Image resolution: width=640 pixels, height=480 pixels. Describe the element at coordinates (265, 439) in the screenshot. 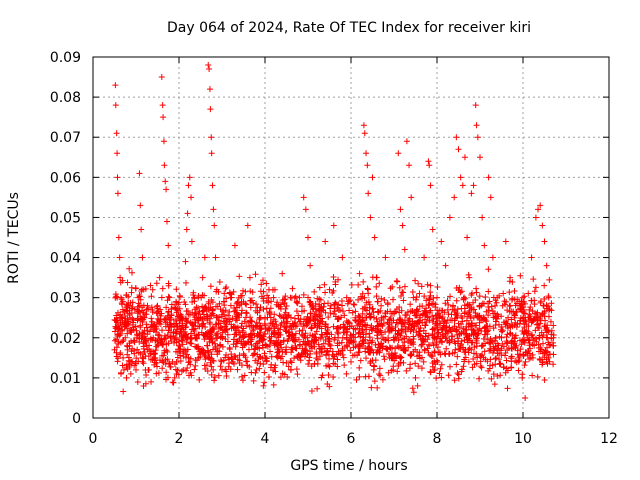

I see `x-tick-label: 4` at that location.